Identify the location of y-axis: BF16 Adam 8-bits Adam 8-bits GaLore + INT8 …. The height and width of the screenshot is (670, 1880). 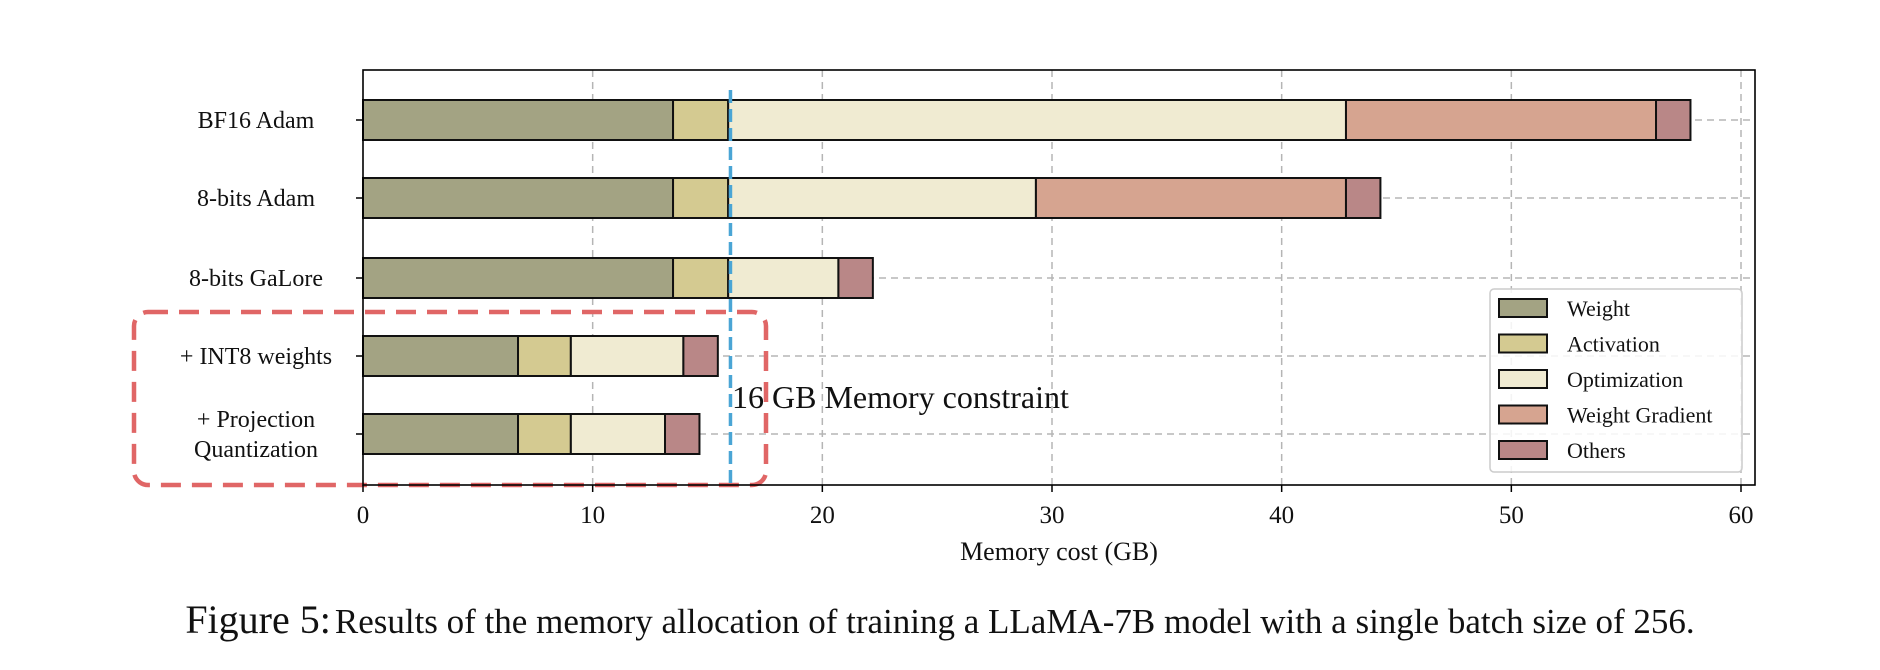
(271, 285).